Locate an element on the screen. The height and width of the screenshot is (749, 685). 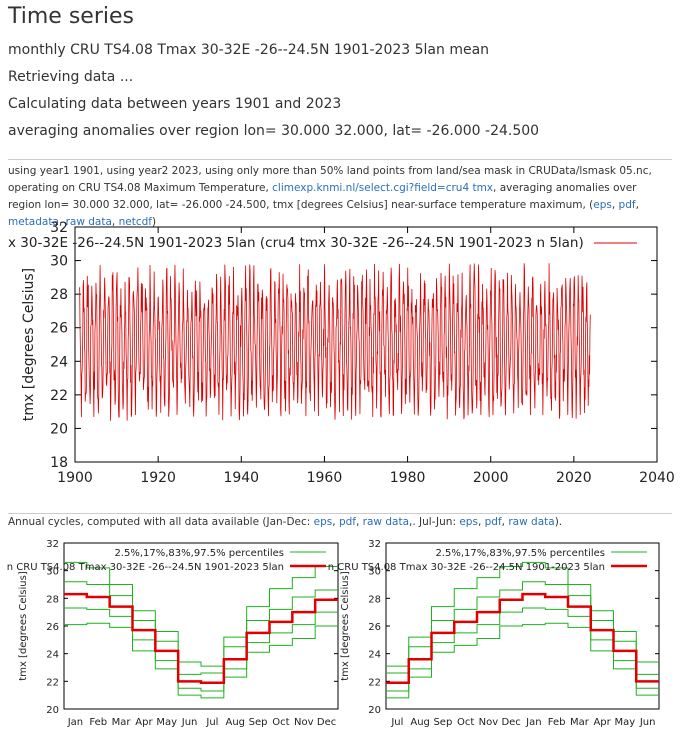
x-tick-label: Mar is located at coordinates (122, 722).